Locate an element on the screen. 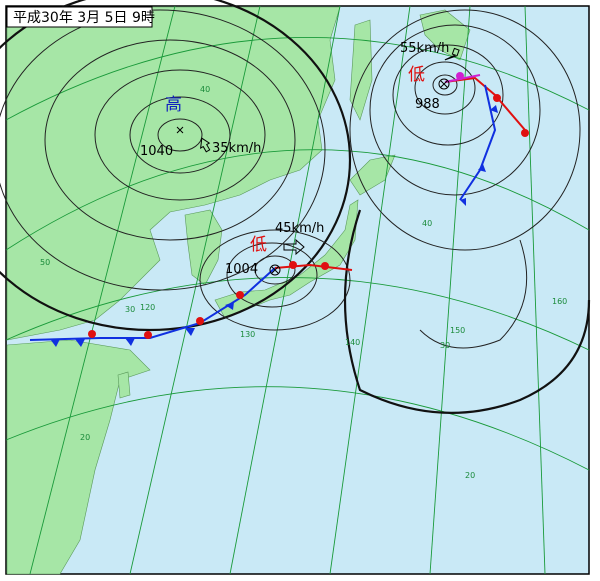 This screenshot has width=600, height=581. title-box is located at coordinates (79, 17).